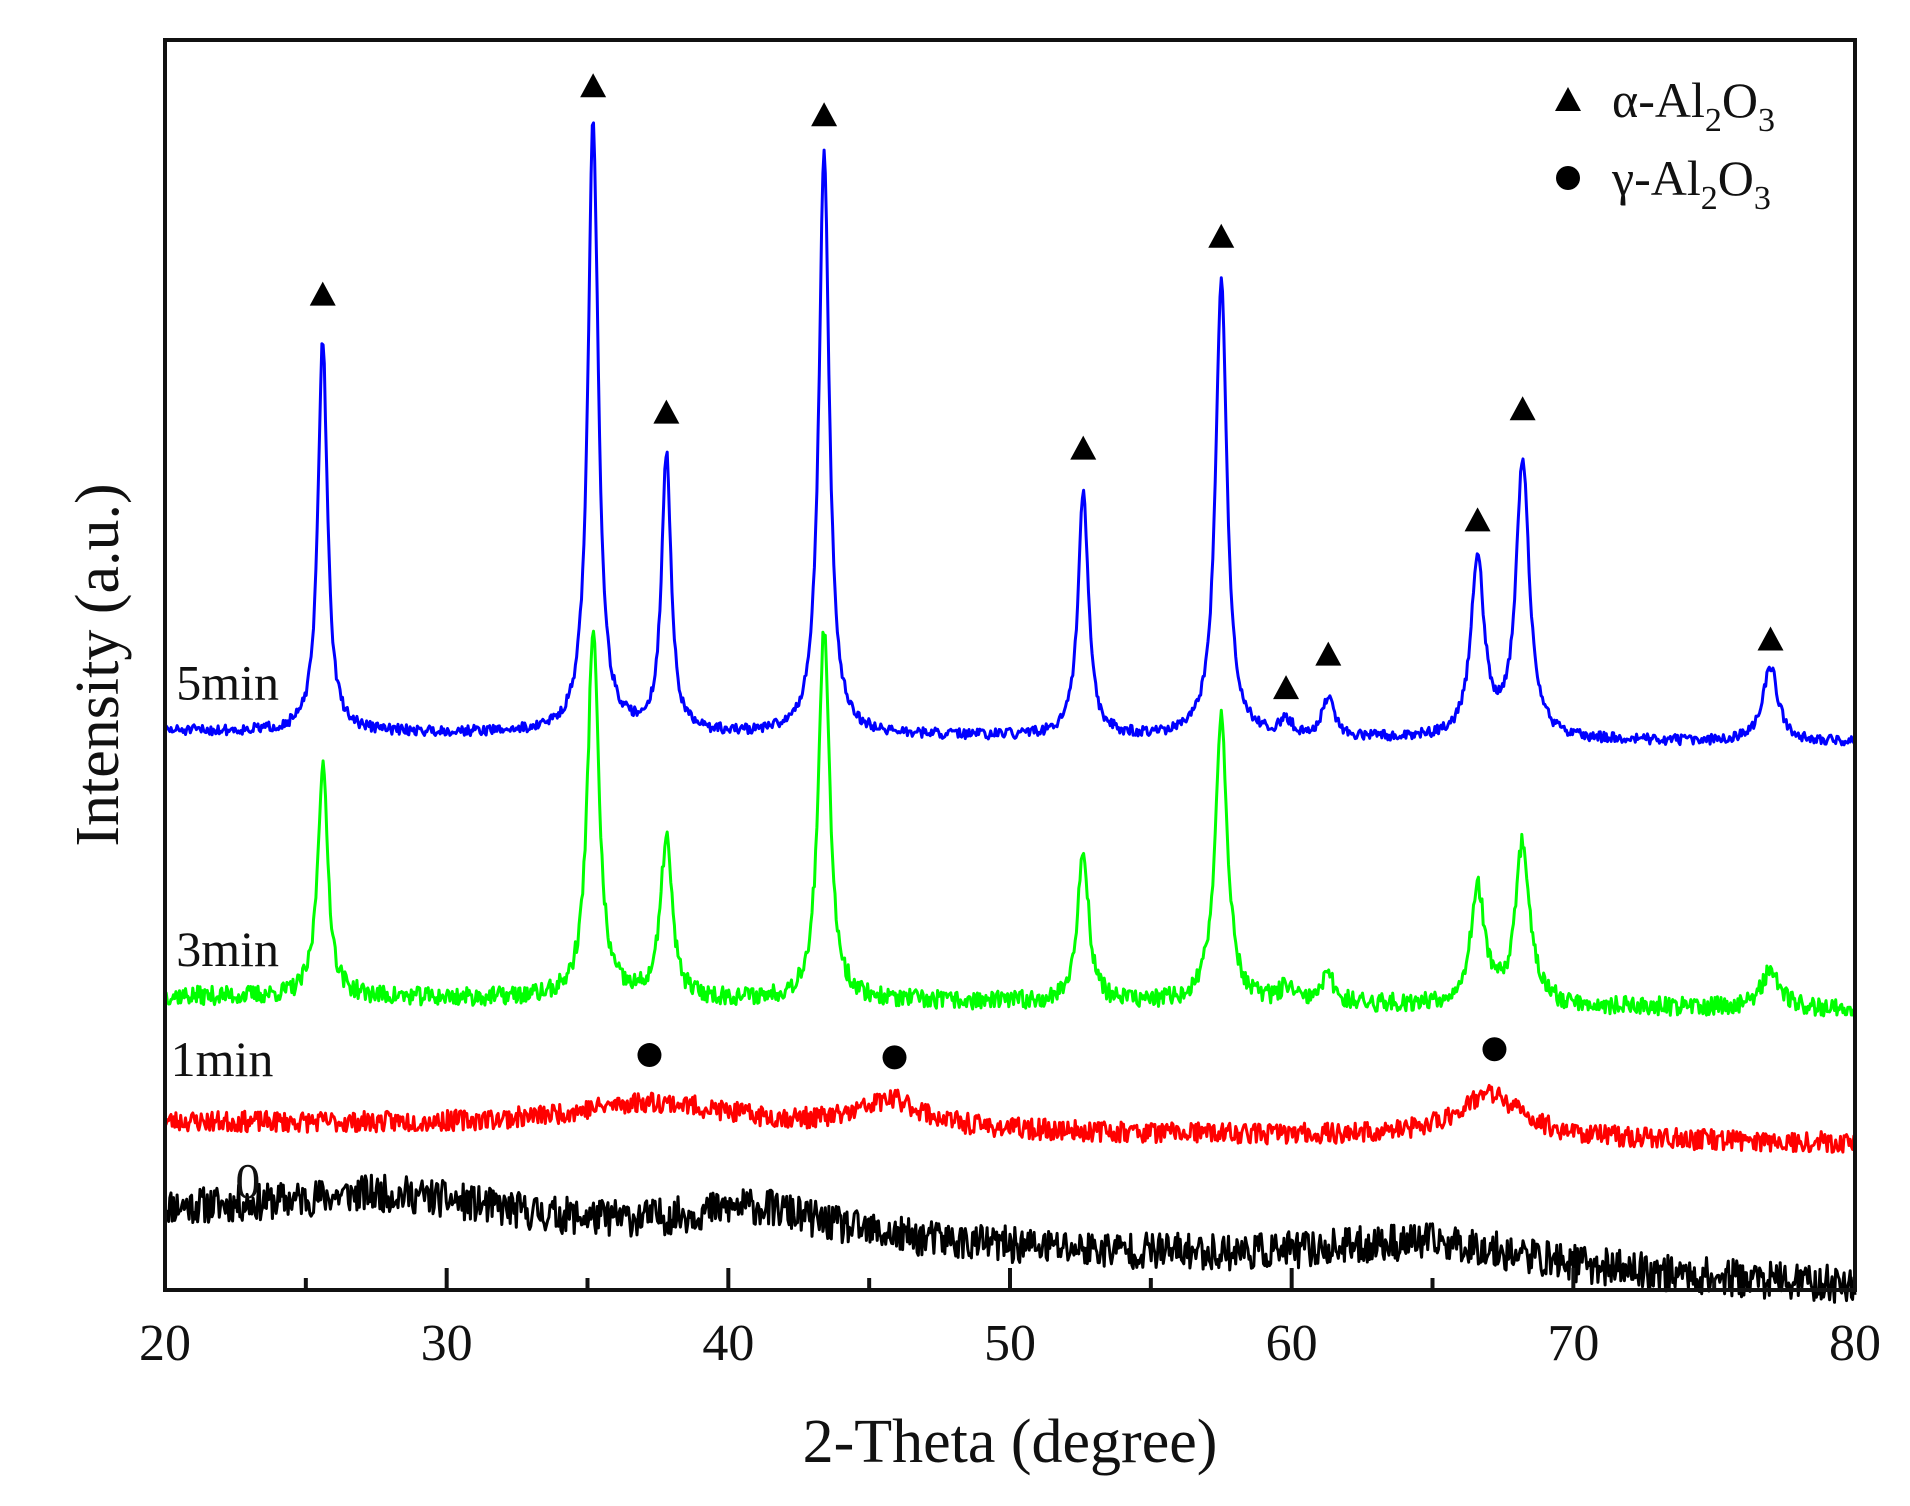 This screenshot has height=1506, width=1910. What do you see at coordinates (1665, 144) in the screenshot?
I see `legend: α-Al2O3 γ-Al2O3` at bounding box center [1665, 144].